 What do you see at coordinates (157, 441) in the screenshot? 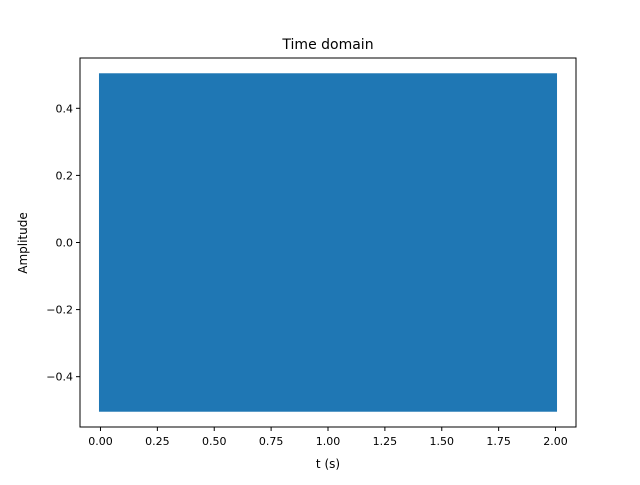
I see `x-tick-label: 0.25` at bounding box center [157, 441].